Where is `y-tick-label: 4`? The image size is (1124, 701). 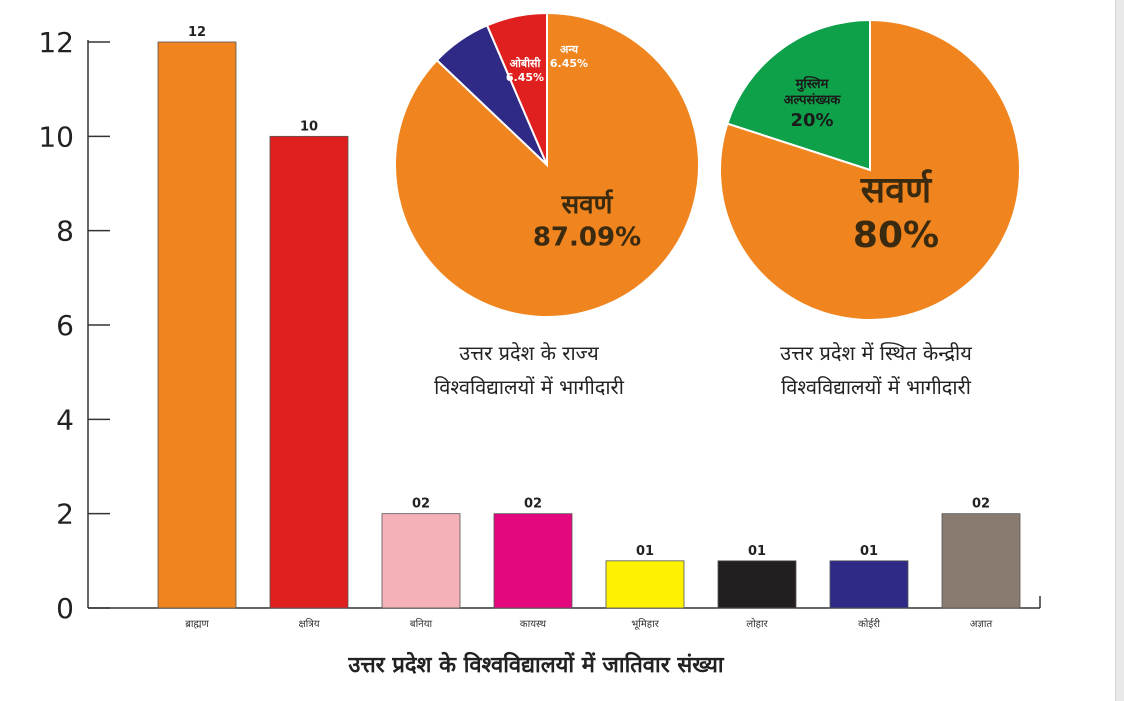 y-tick-label: 4 is located at coordinates (65, 419).